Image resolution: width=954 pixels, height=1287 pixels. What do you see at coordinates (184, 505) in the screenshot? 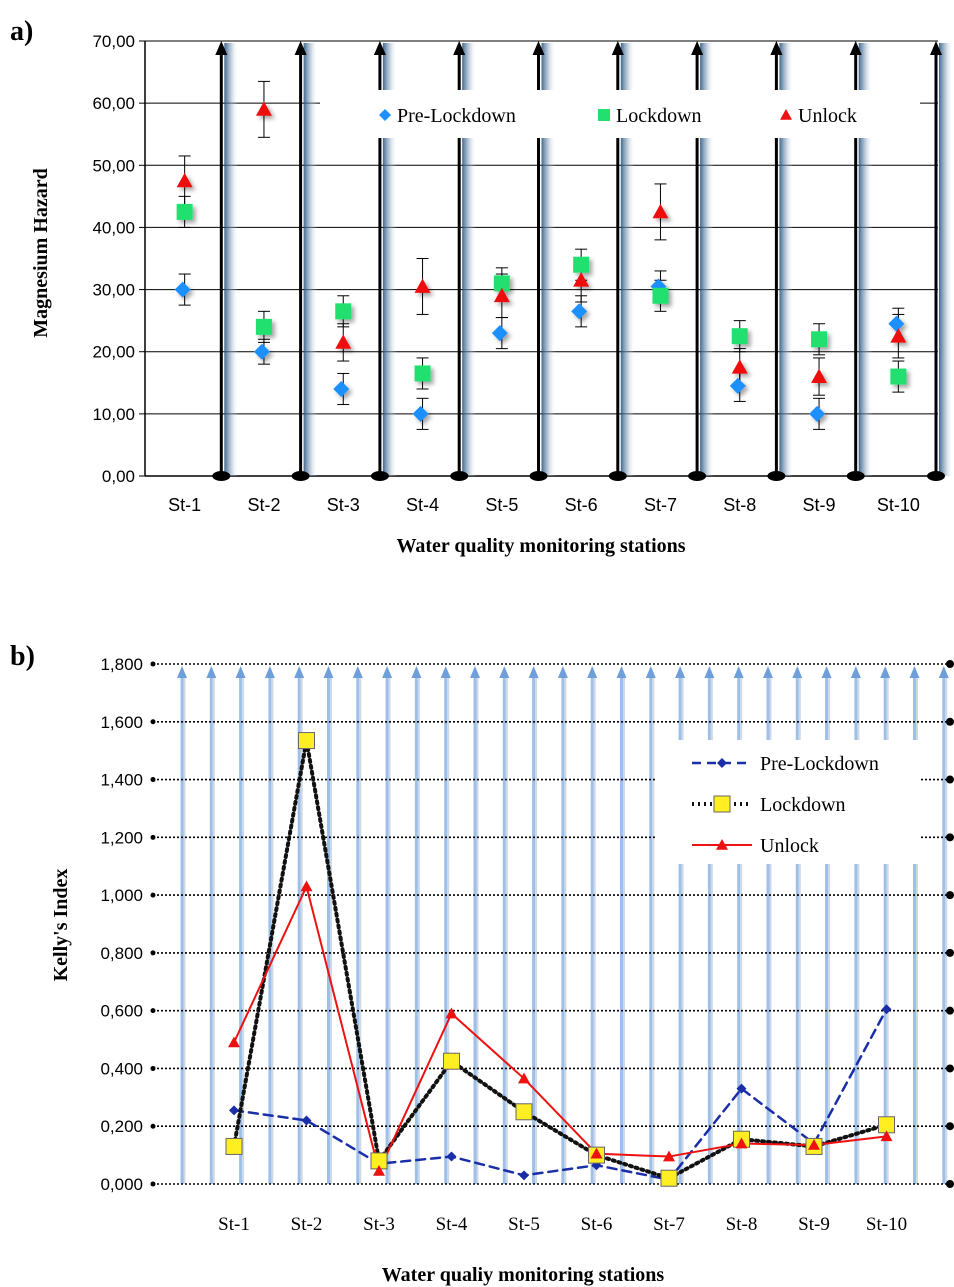
I see `x-tick-label-st-1: St-1` at bounding box center [184, 505].